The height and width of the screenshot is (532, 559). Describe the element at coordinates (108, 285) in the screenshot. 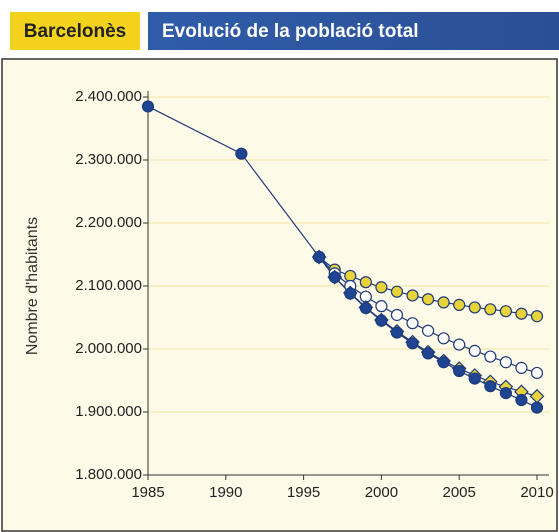

I see `y-tick-label: 2.100.000` at that location.